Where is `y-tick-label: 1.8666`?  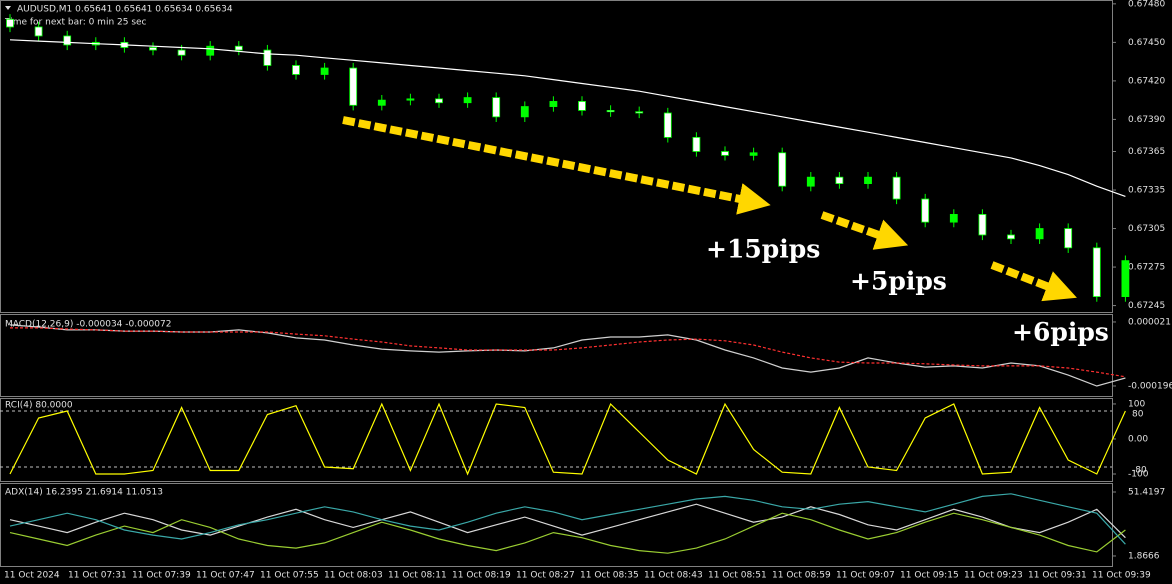
y-tick-label: 1.8666 is located at coordinates (1144, 556).